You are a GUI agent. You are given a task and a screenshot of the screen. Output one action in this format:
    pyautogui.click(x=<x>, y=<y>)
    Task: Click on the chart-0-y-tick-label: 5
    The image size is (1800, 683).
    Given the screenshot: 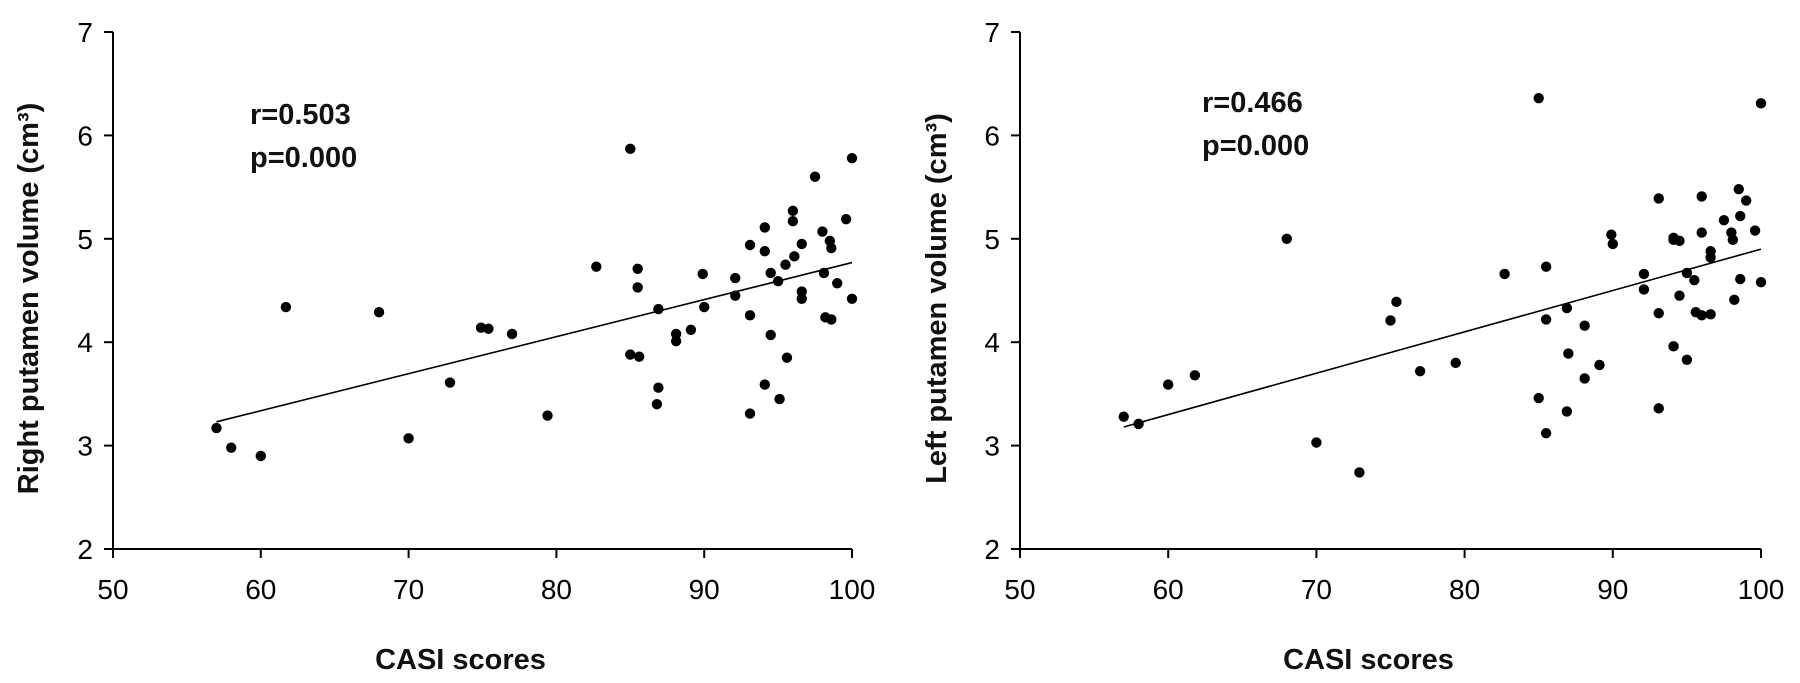 What is the action you would take?
    pyautogui.click(x=85, y=239)
    